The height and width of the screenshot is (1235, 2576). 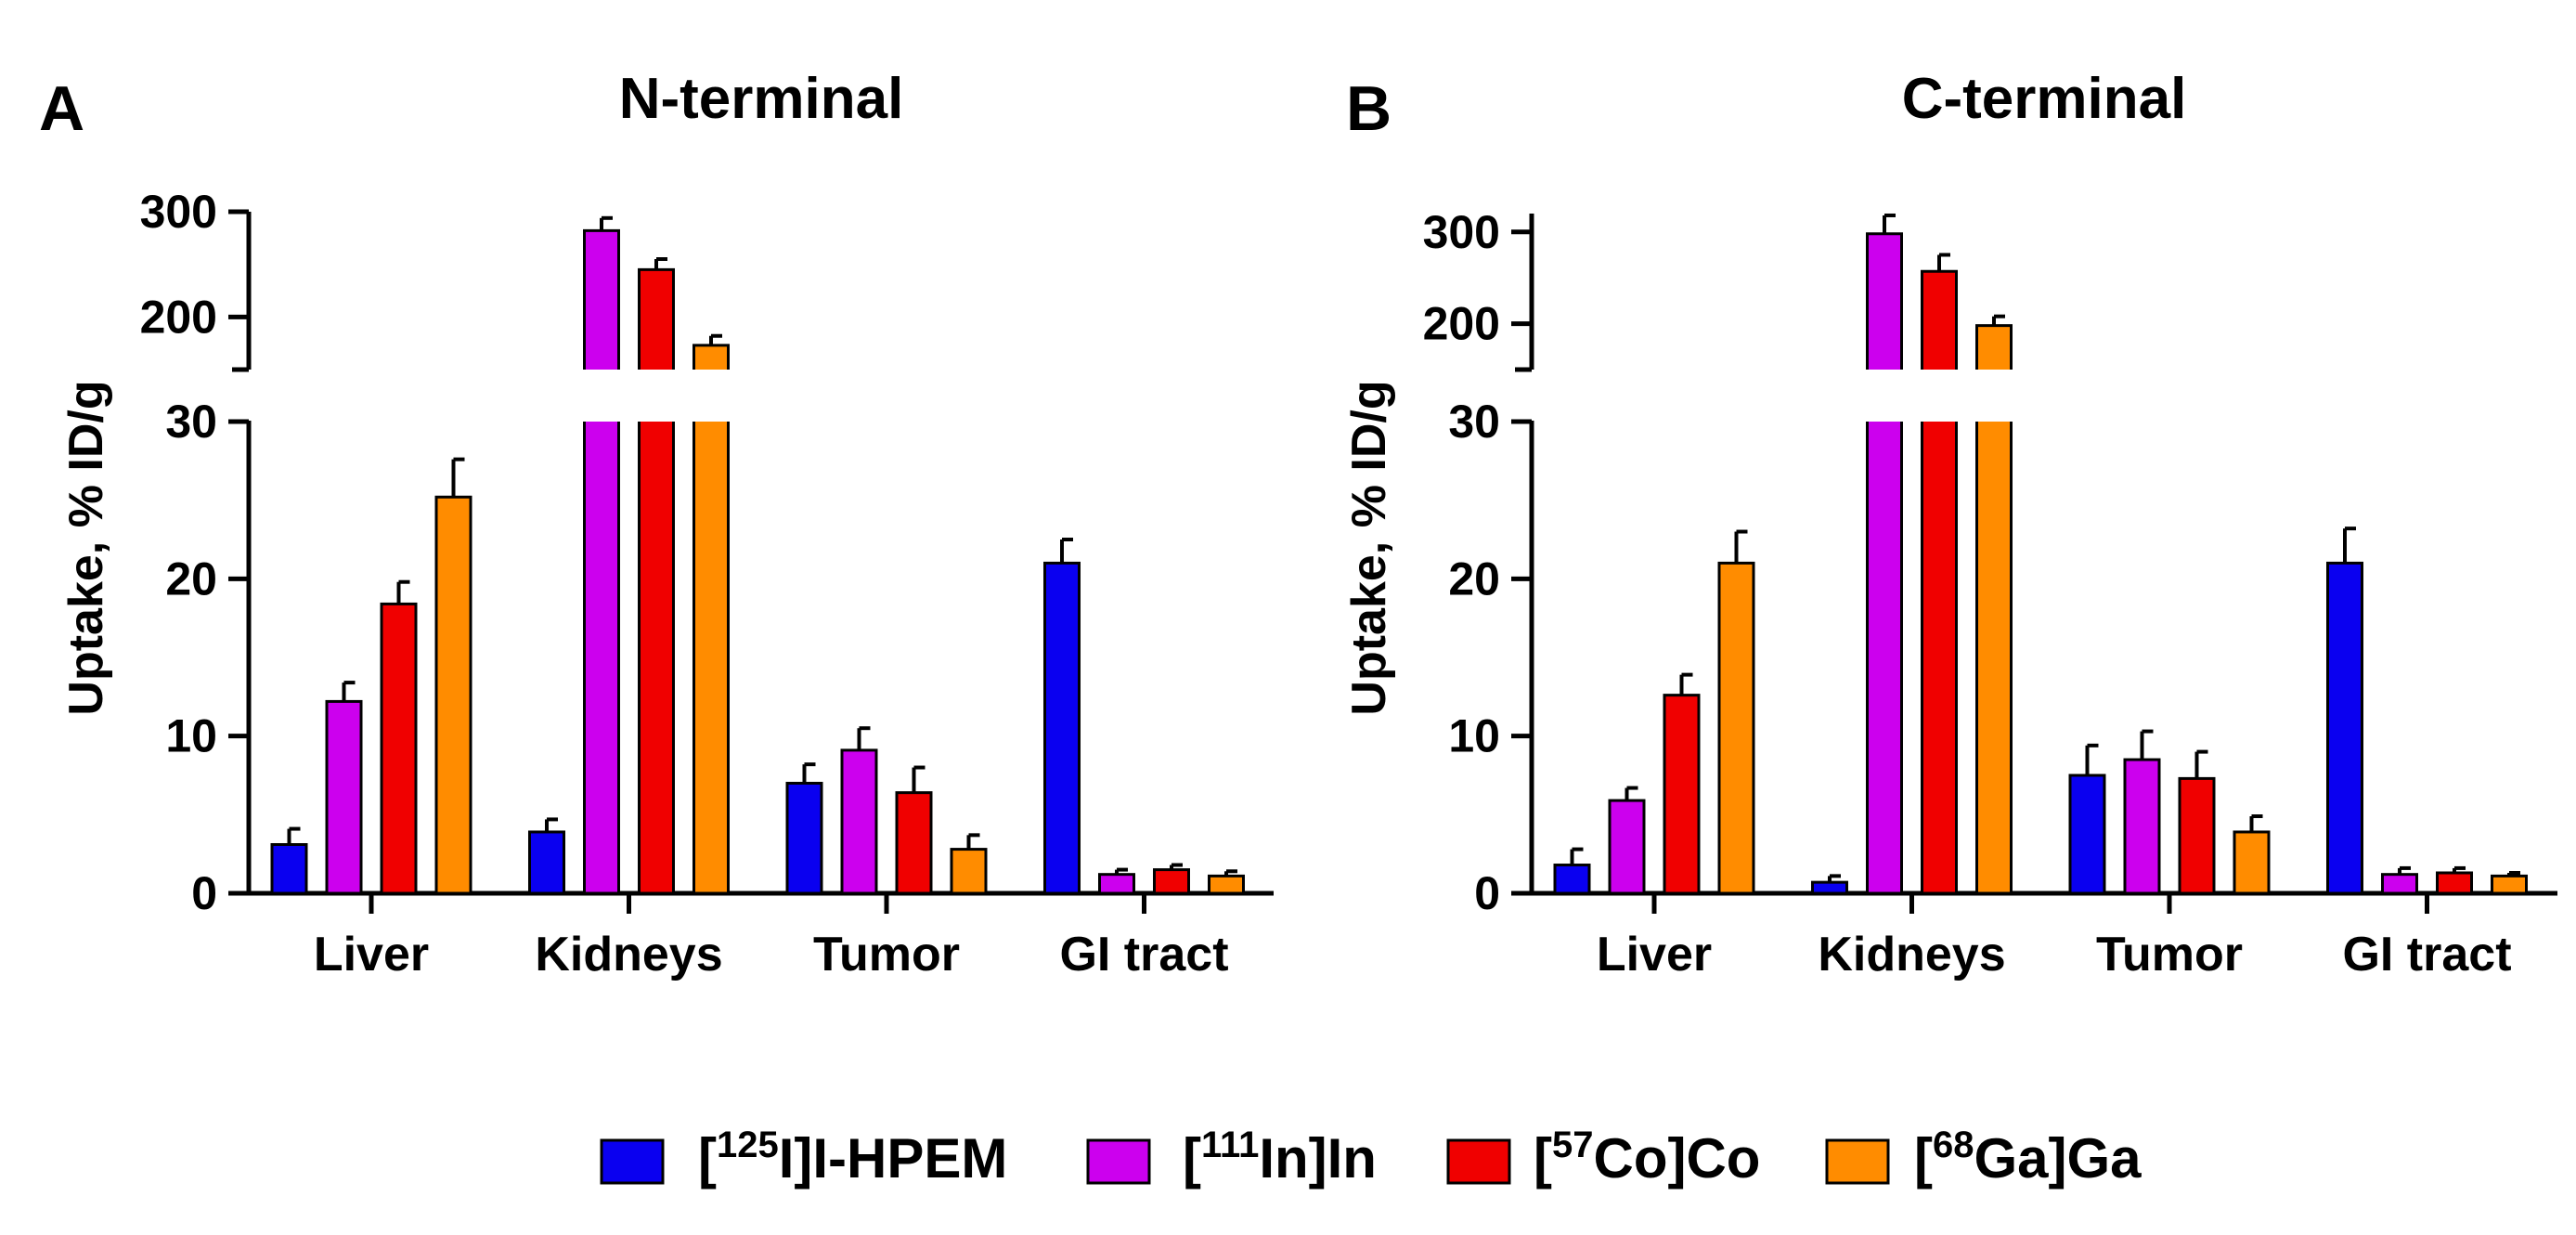 What do you see at coordinates (1676, 1158) in the screenshot?
I see `legend-label-suffix: Co]Co` at bounding box center [1676, 1158].